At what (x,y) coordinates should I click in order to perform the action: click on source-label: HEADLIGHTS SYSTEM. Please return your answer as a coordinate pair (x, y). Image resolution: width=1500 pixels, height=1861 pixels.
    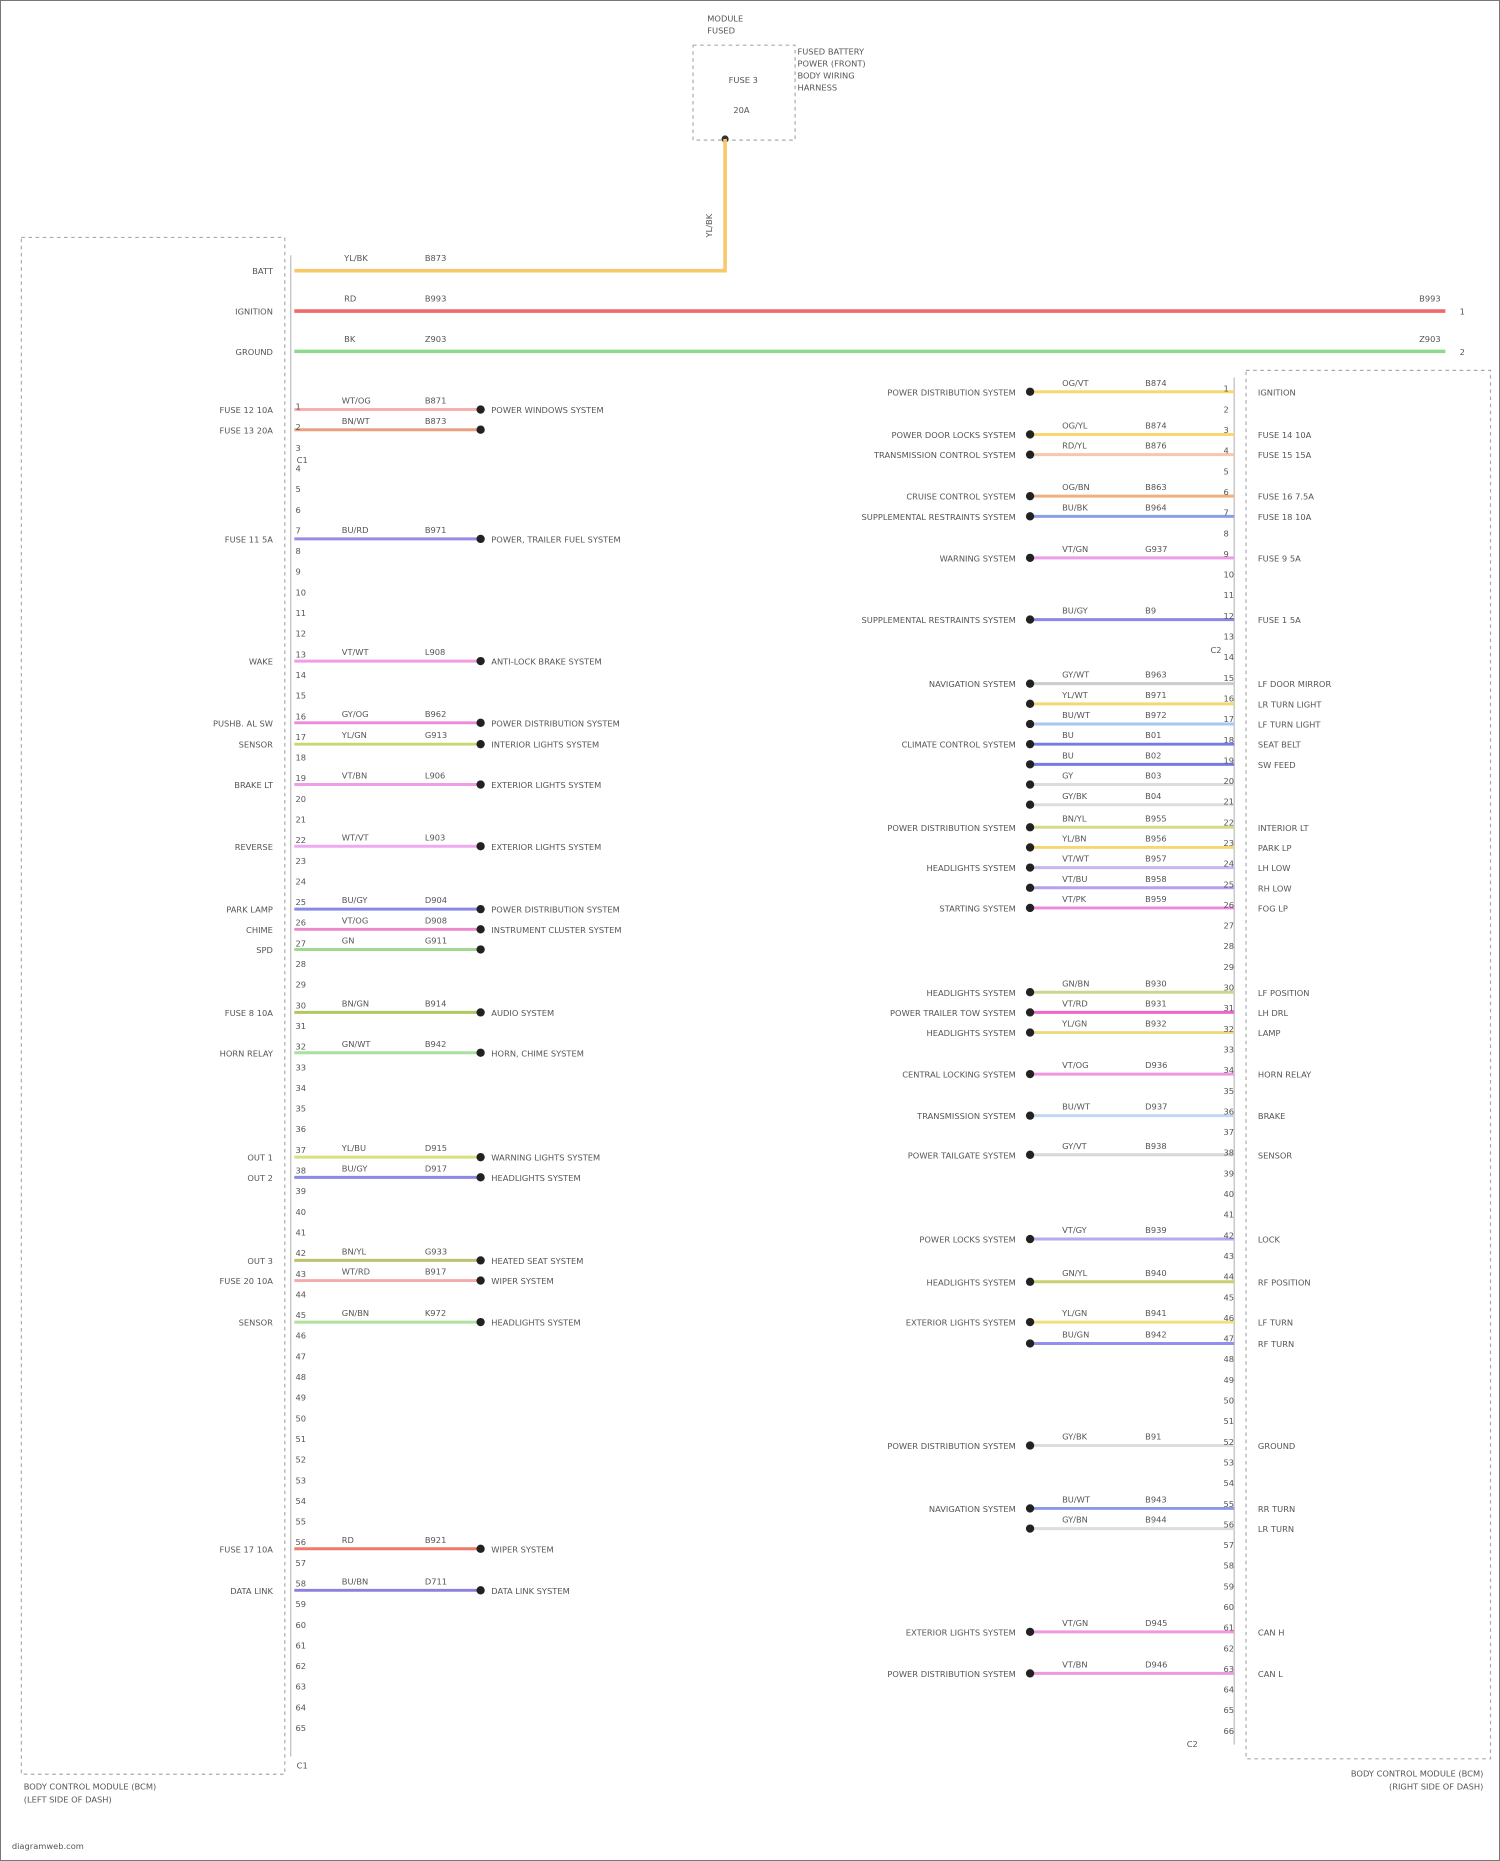
    Looking at the image, I should click on (970, 868).